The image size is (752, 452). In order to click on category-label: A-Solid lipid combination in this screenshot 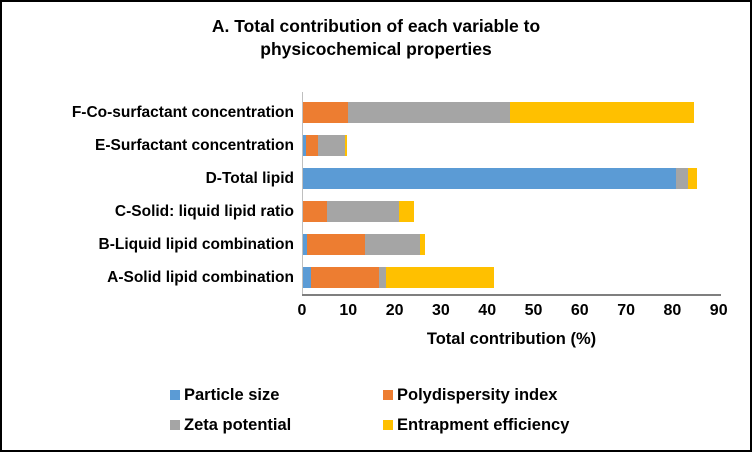, I will do `click(200, 277)`.